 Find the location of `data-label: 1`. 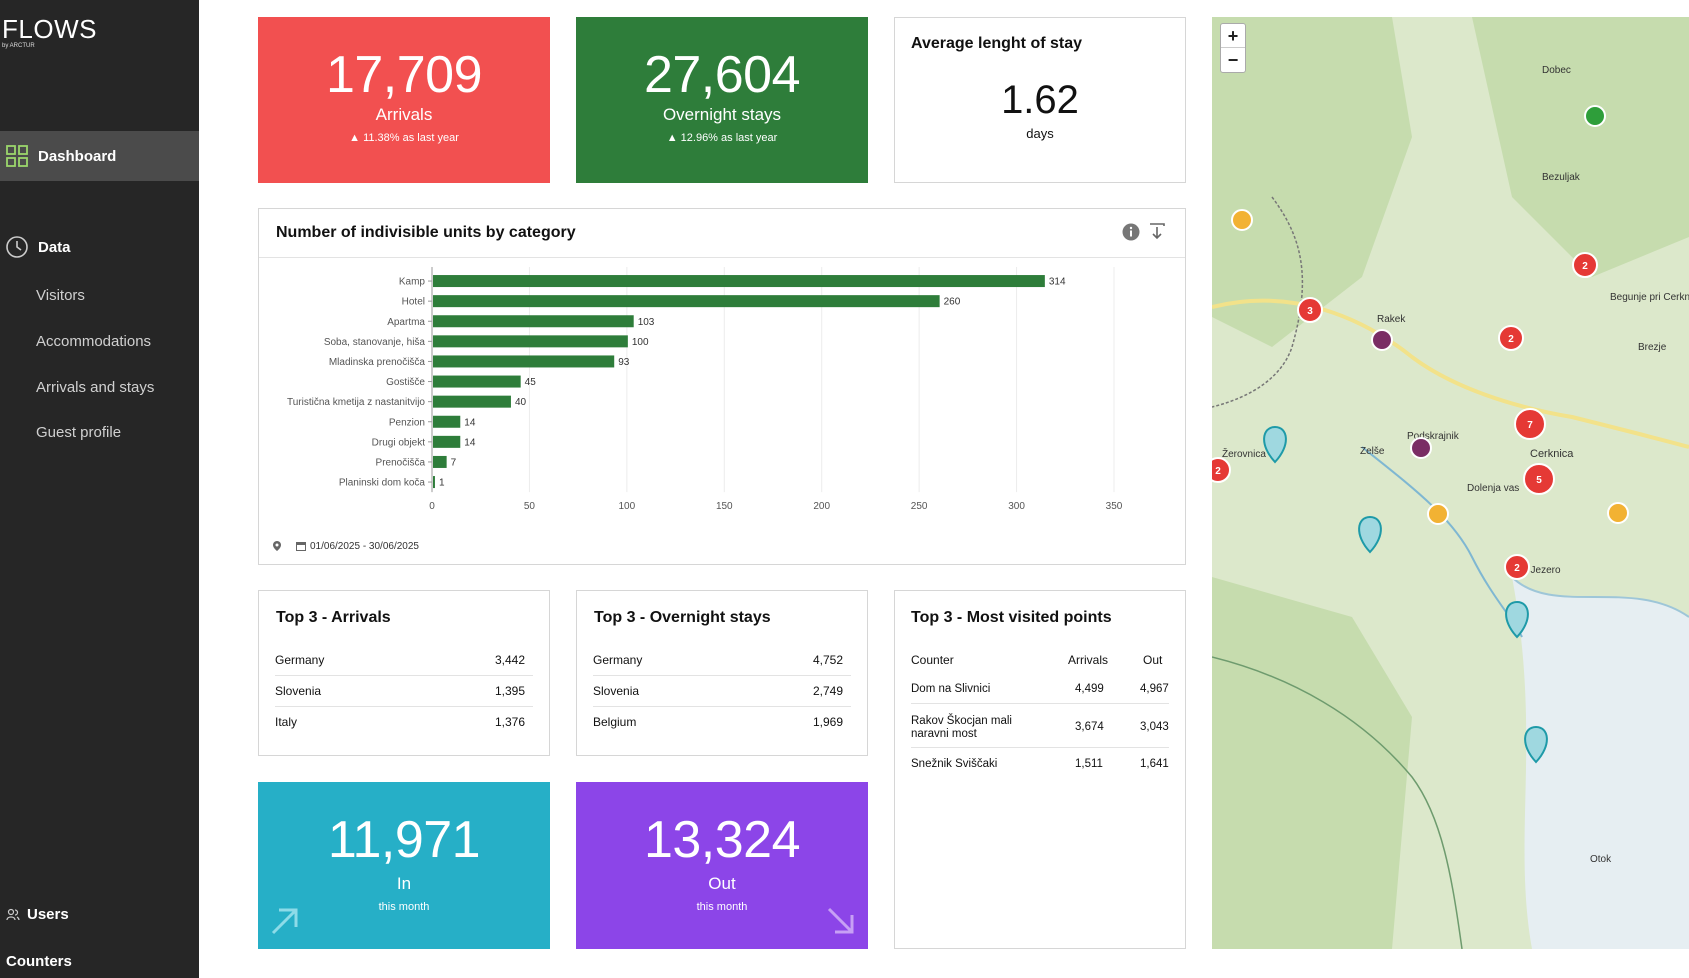

data-label: 1 is located at coordinates (442, 483).